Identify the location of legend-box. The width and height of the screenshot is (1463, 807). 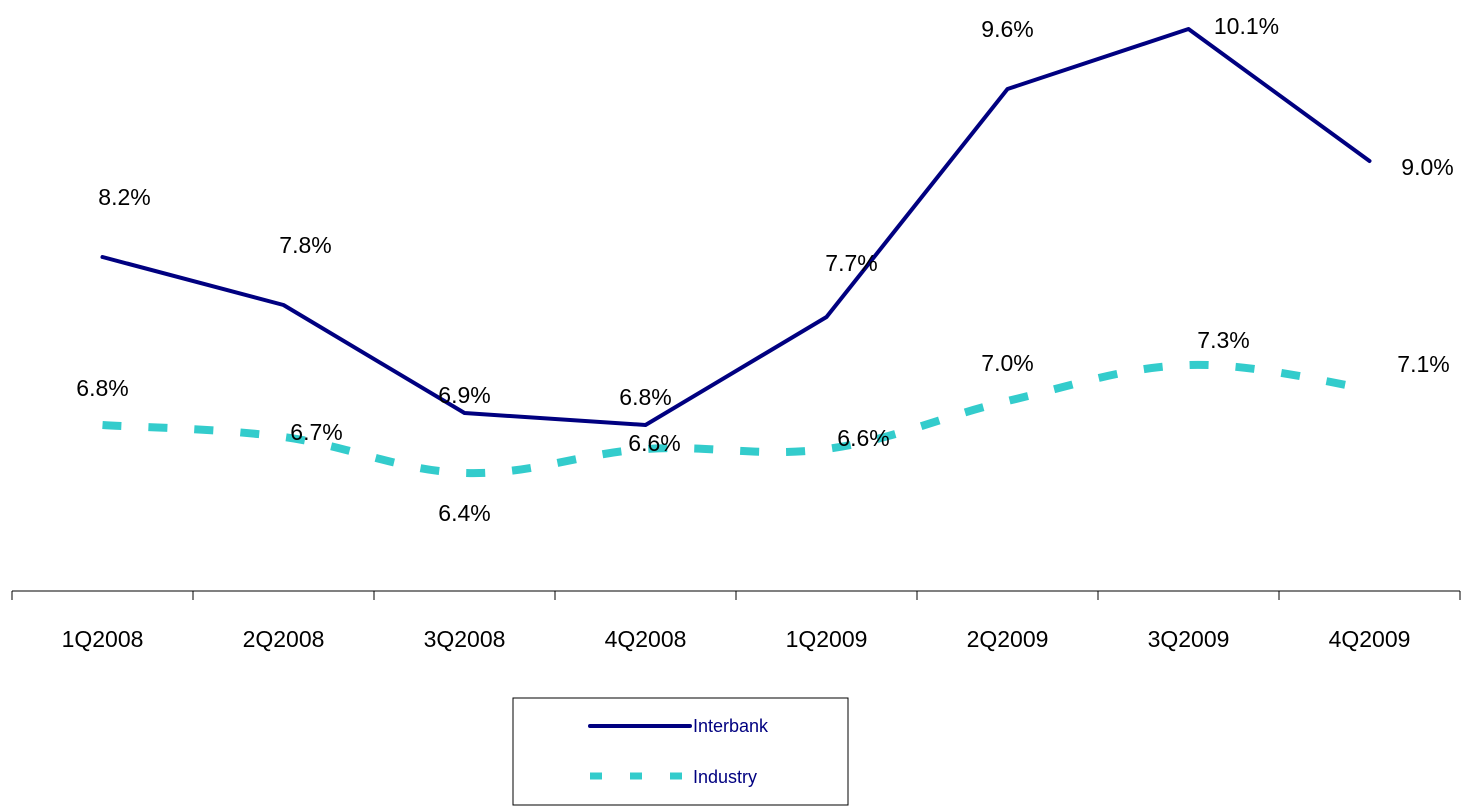
(680, 751).